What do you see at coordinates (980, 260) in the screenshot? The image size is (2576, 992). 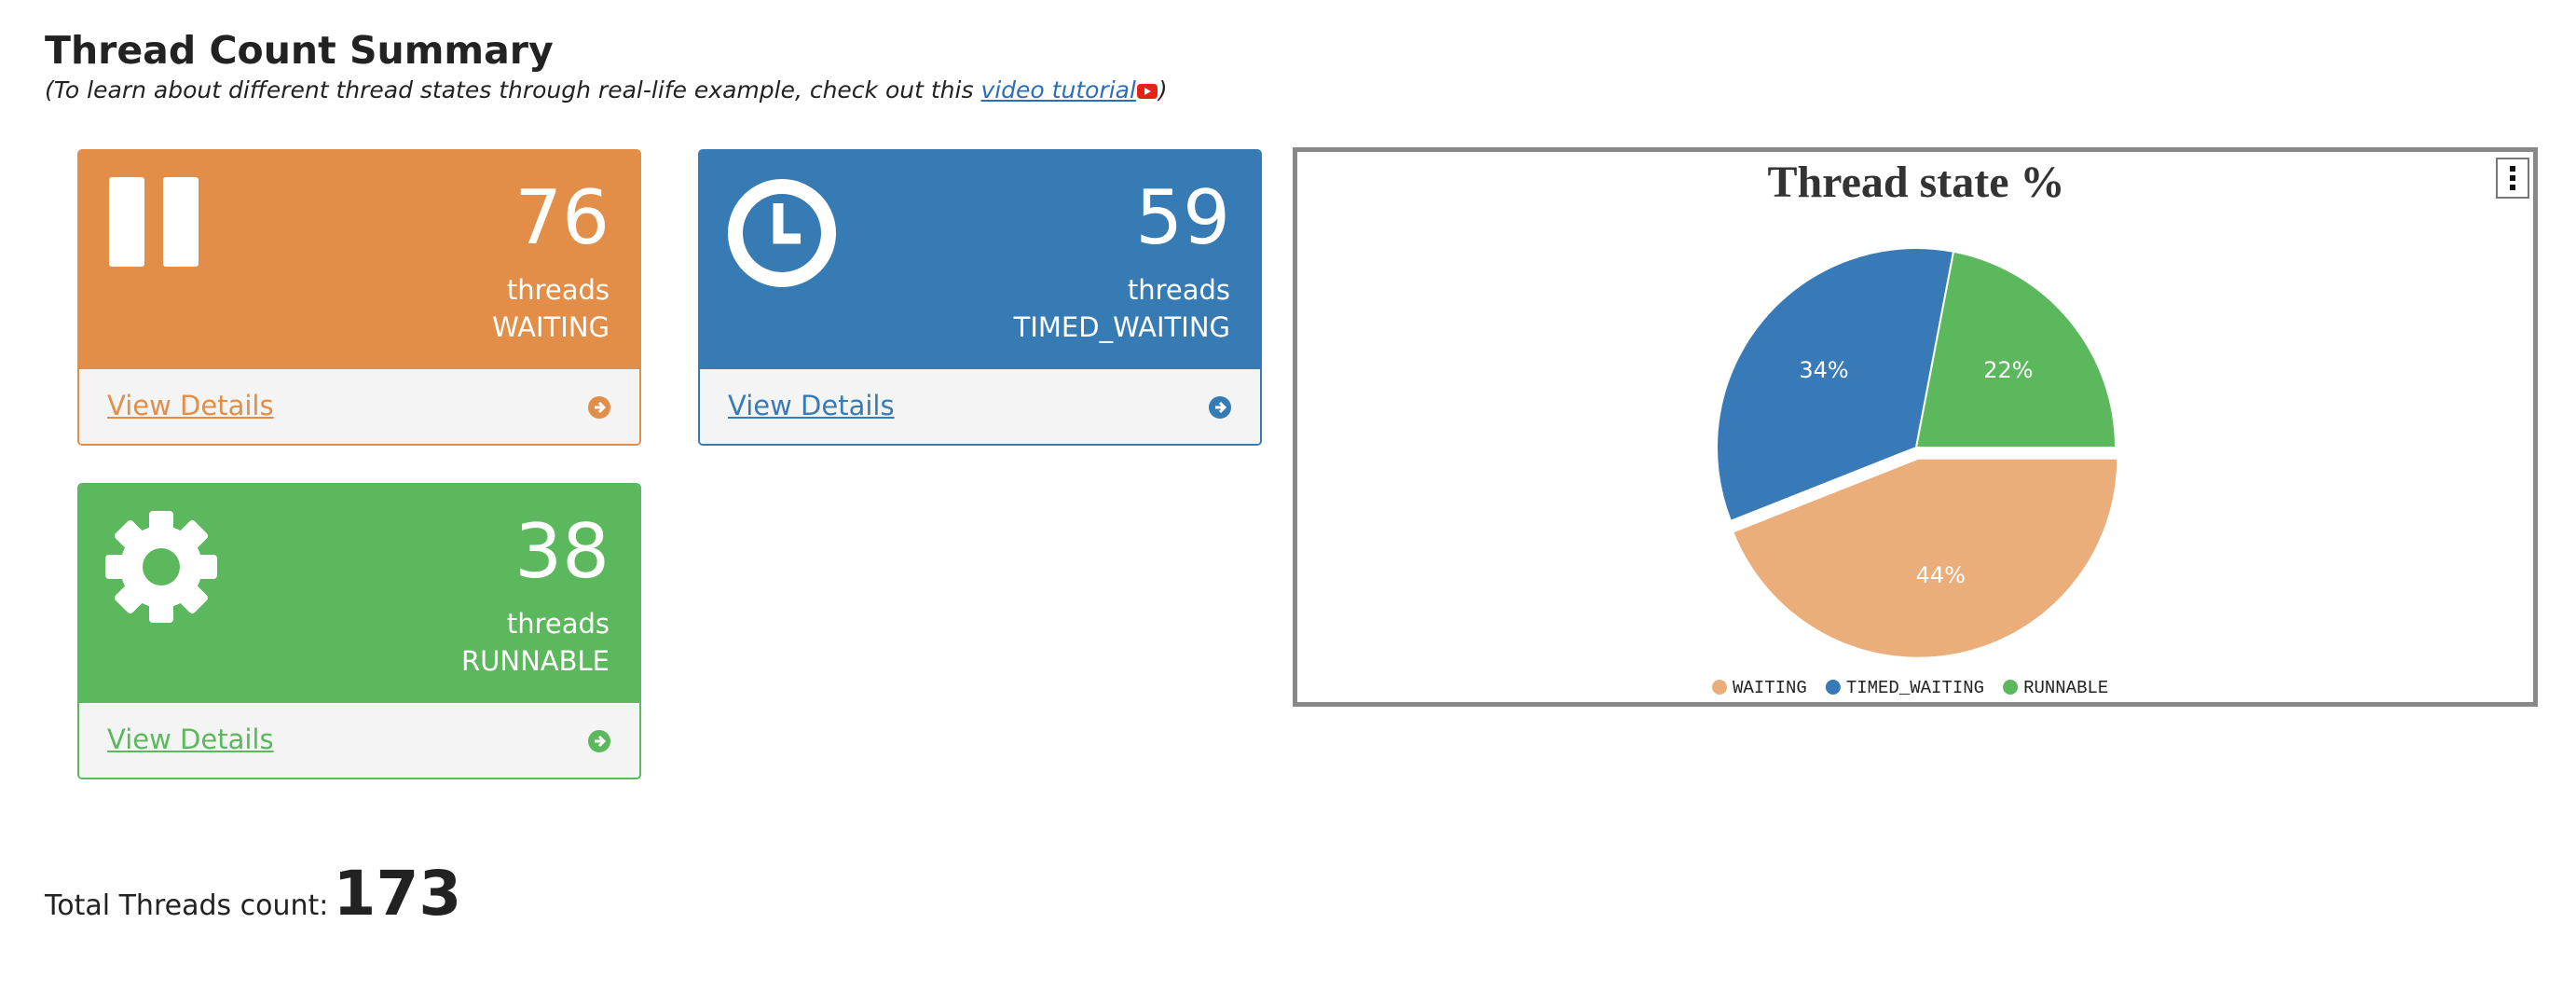 I see `card-header: 59 threads TIMED_WAITING` at bounding box center [980, 260].